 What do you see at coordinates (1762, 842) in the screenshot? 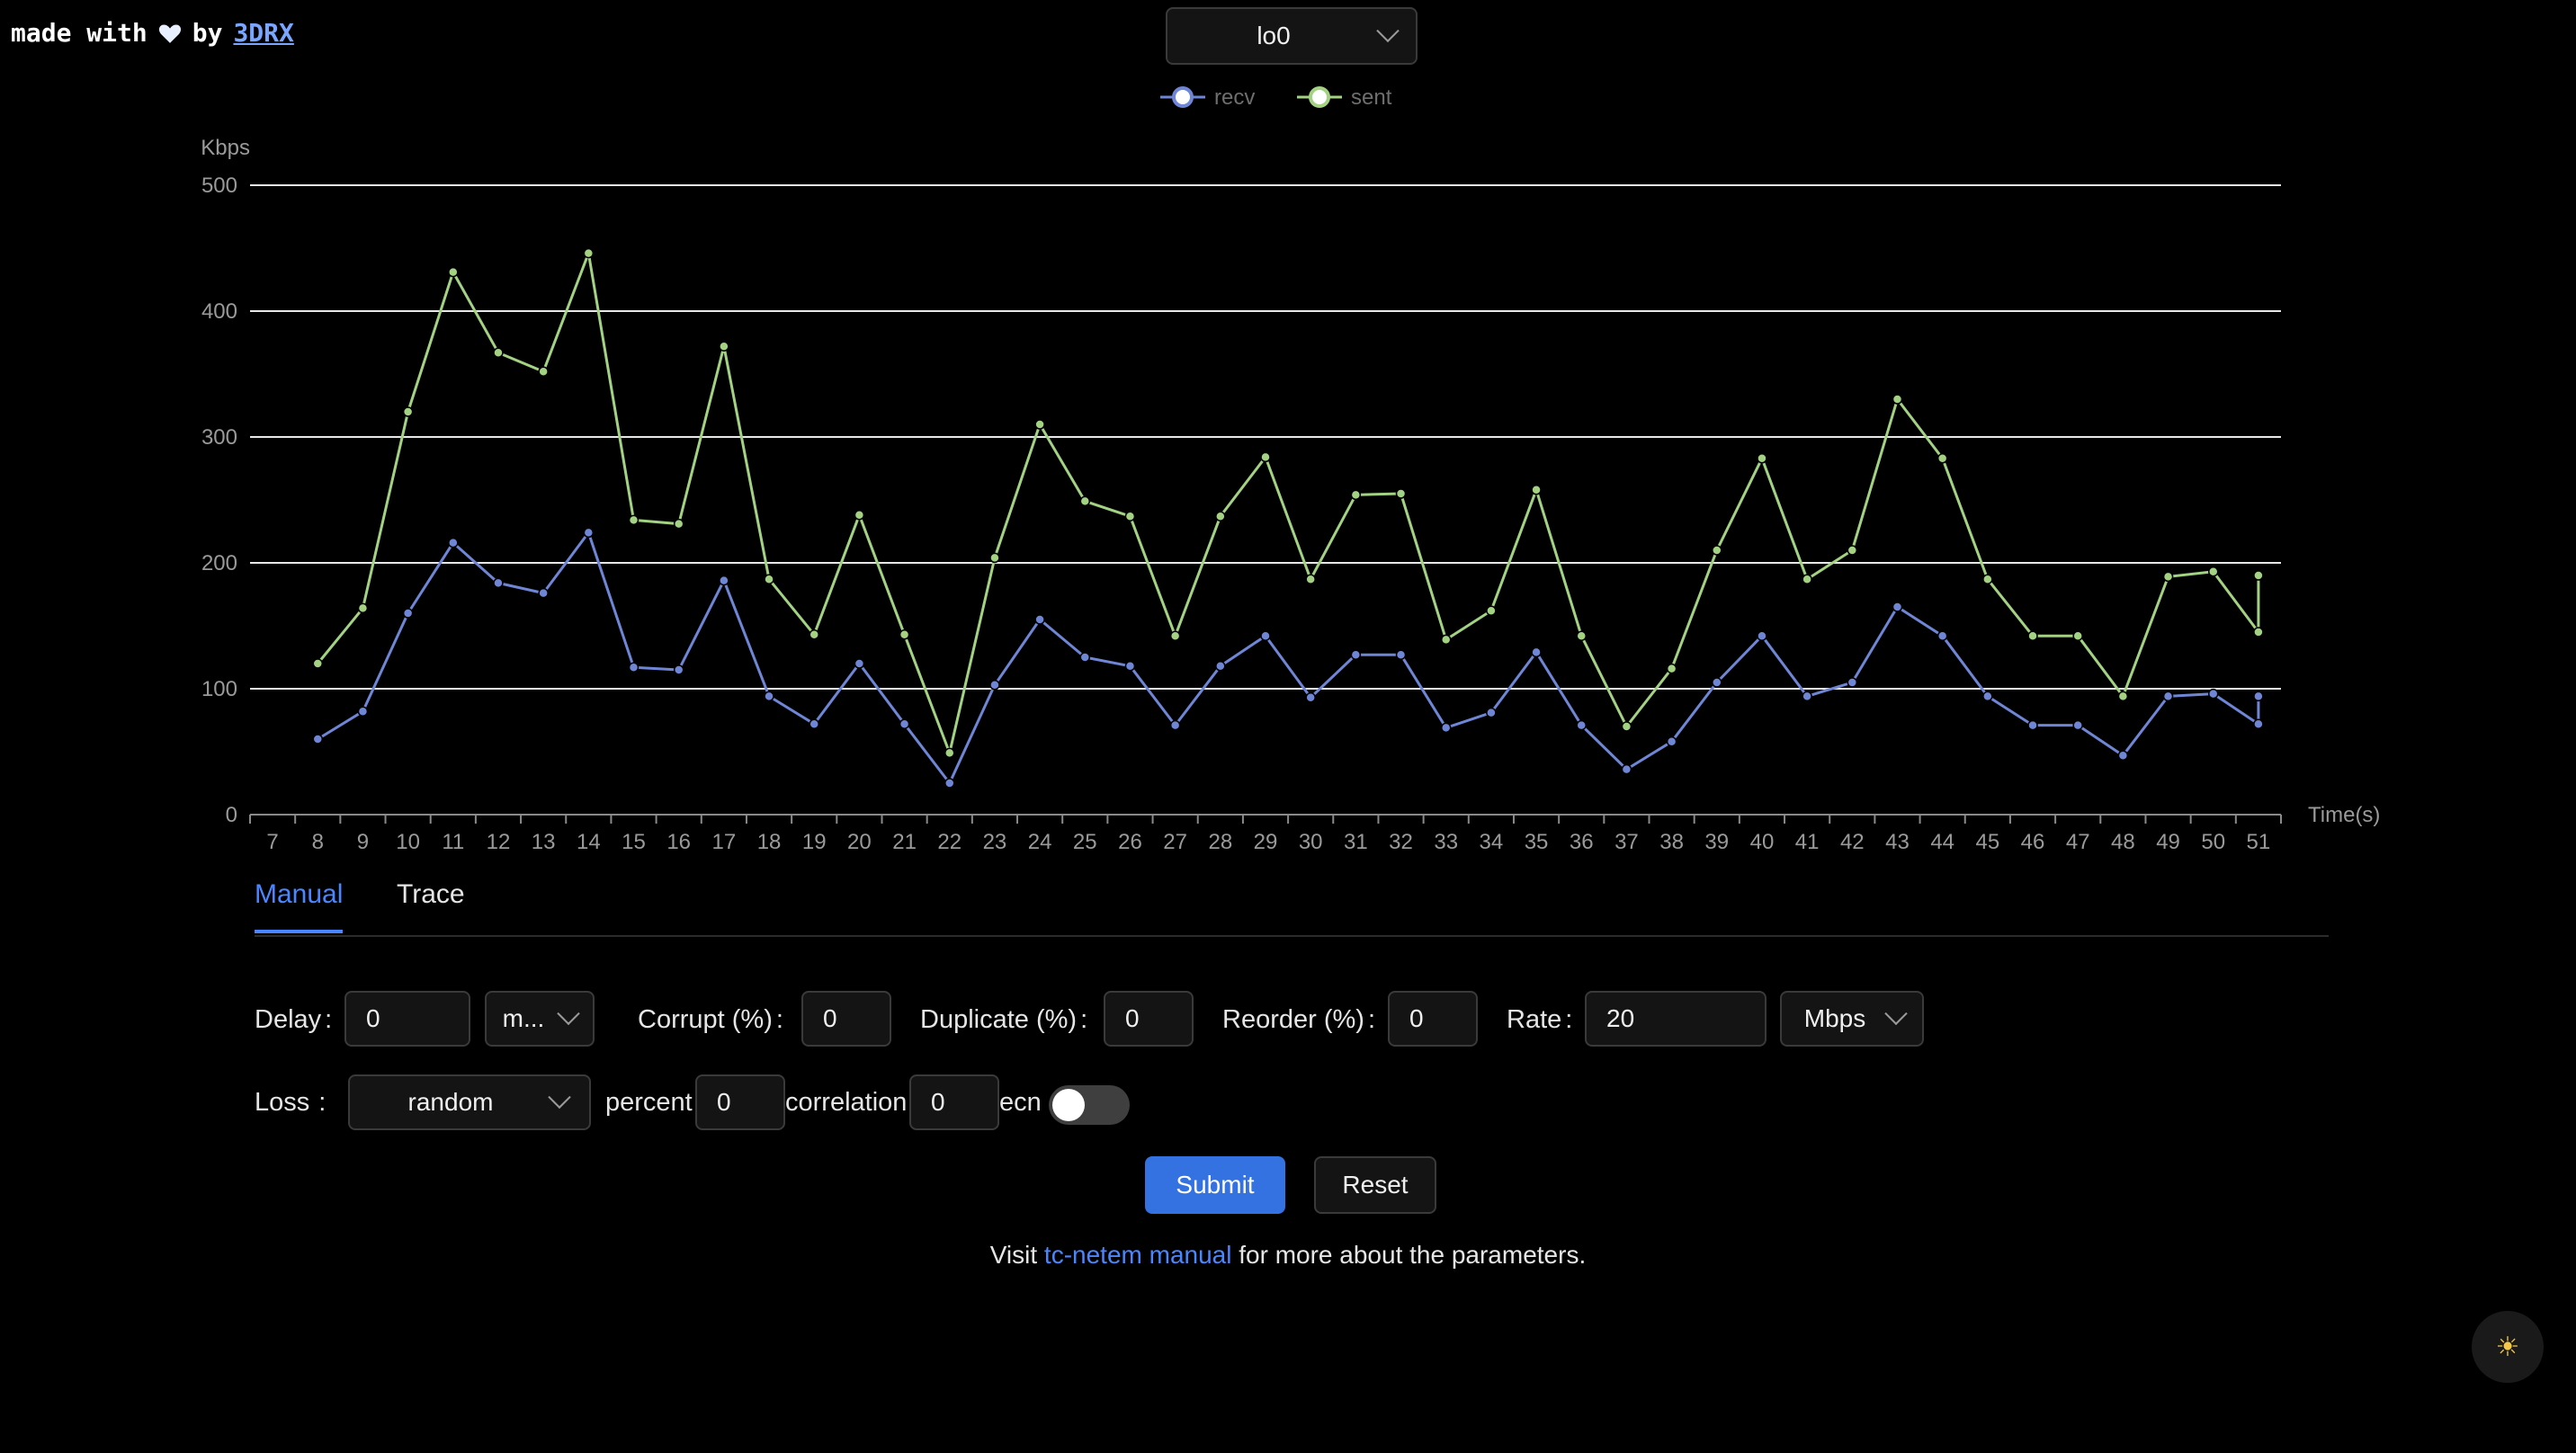
I see `x-tick-label: 40` at bounding box center [1762, 842].